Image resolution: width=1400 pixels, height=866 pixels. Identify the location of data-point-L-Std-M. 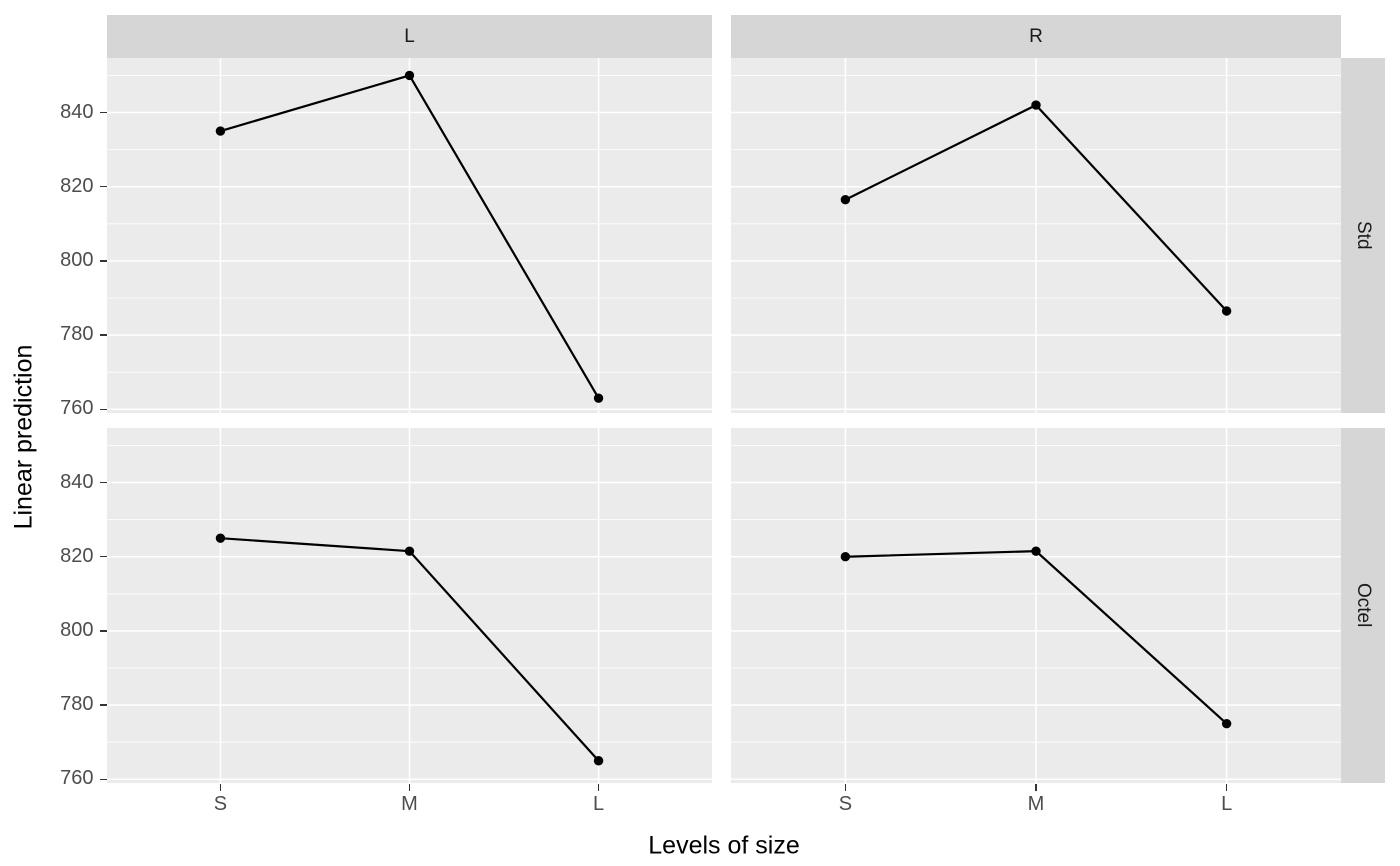
(409, 75).